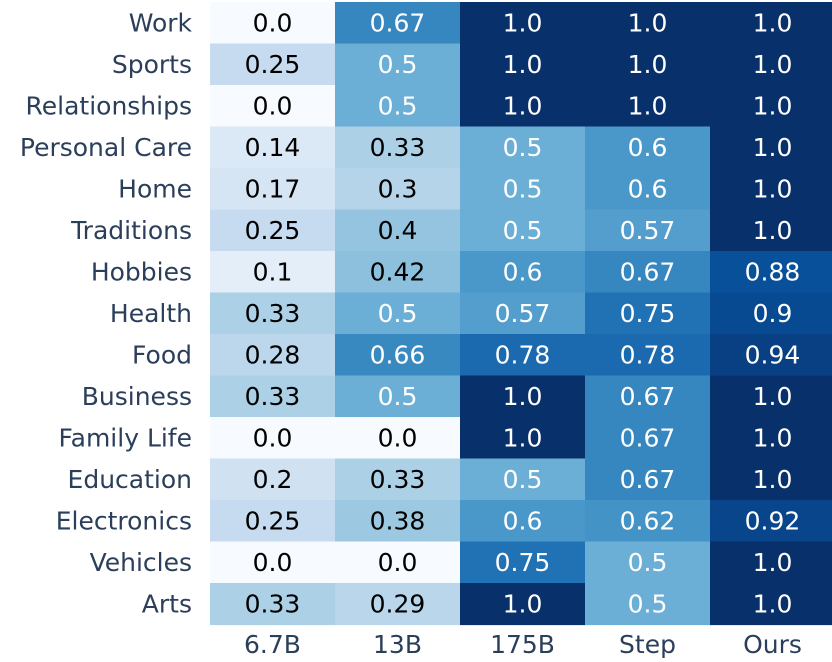 This screenshot has height=662, width=832. What do you see at coordinates (151, 313) in the screenshot?
I see `row-label: Health` at bounding box center [151, 313].